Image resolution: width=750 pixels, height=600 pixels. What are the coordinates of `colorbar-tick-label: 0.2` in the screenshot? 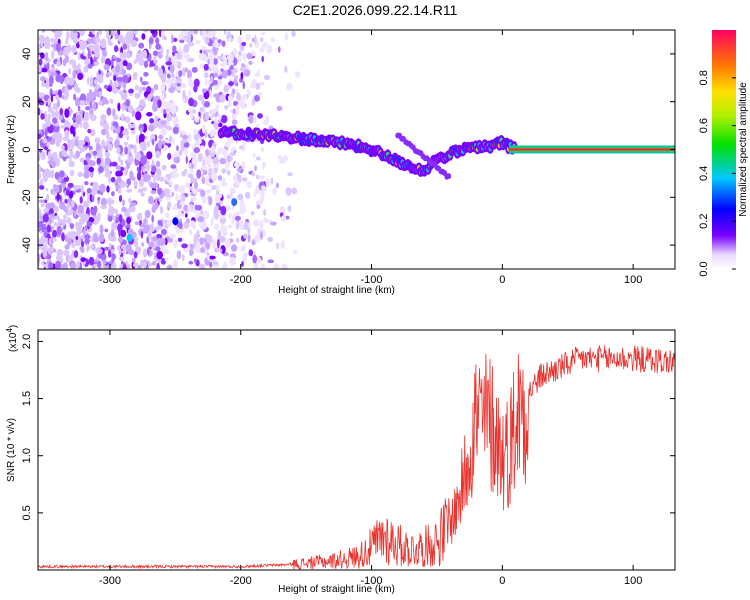 It's located at (704, 221).